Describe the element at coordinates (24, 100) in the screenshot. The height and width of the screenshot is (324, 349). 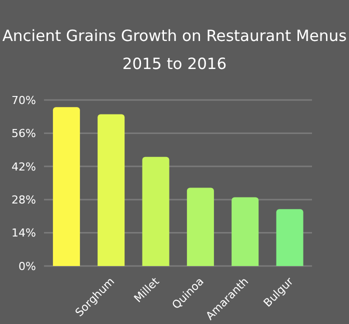
I see `y-tick-label: 70%` at that location.